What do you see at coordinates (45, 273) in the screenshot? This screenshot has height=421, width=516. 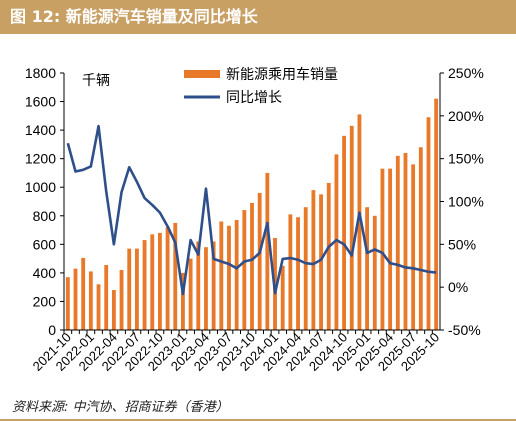 I see `y-left-tick-label: 400` at bounding box center [45, 273].